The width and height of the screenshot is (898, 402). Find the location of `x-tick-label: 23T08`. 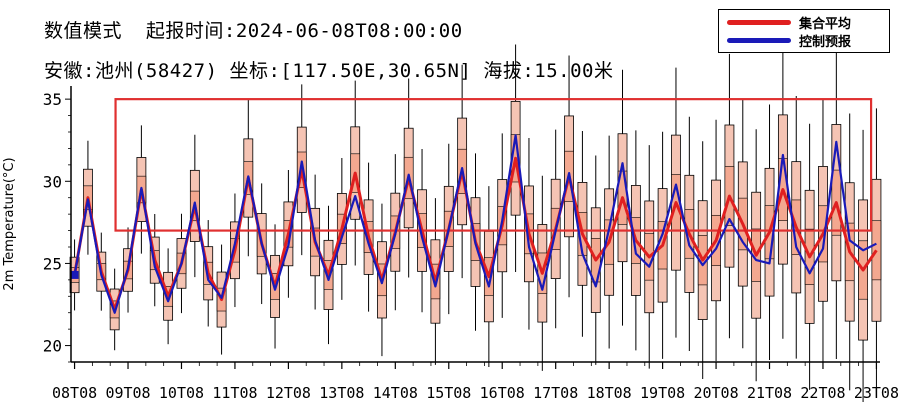

x-tick-label: 23T08 is located at coordinates (876, 393).